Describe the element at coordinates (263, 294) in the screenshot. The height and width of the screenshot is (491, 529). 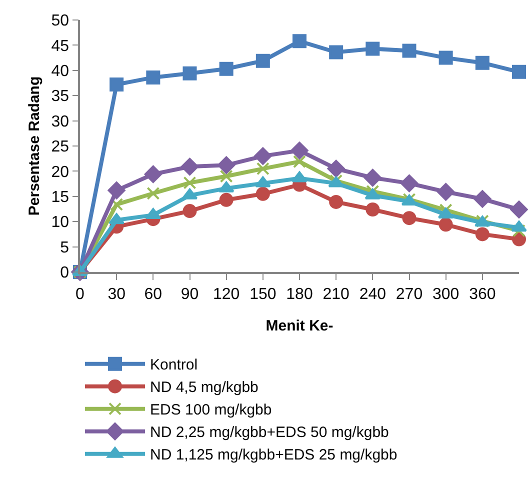
I see `x-tick-label: 150` at that location.